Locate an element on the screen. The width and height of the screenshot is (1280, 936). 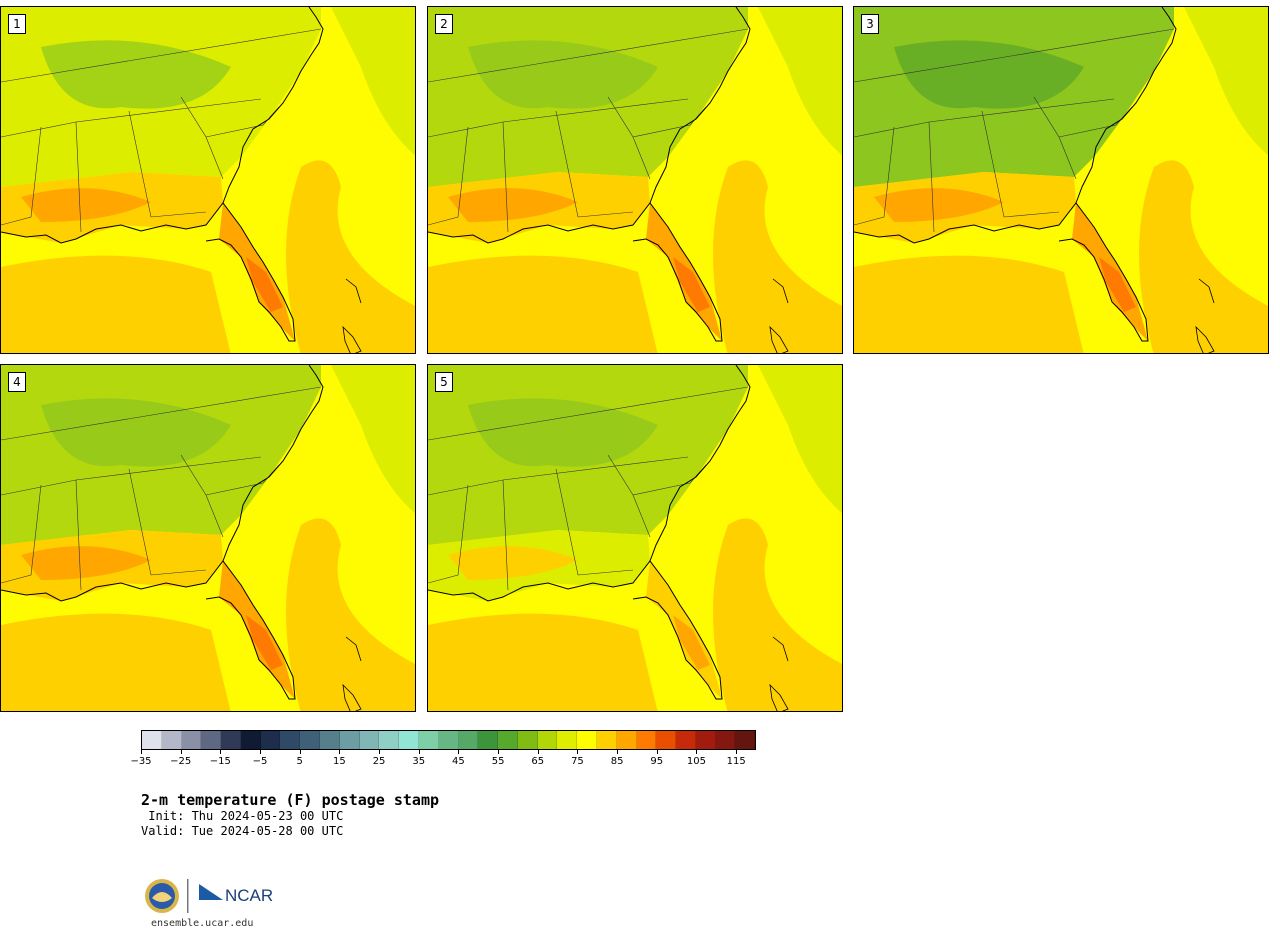
colorbar-tick-label: 45 is located at coordinates (458, 761).